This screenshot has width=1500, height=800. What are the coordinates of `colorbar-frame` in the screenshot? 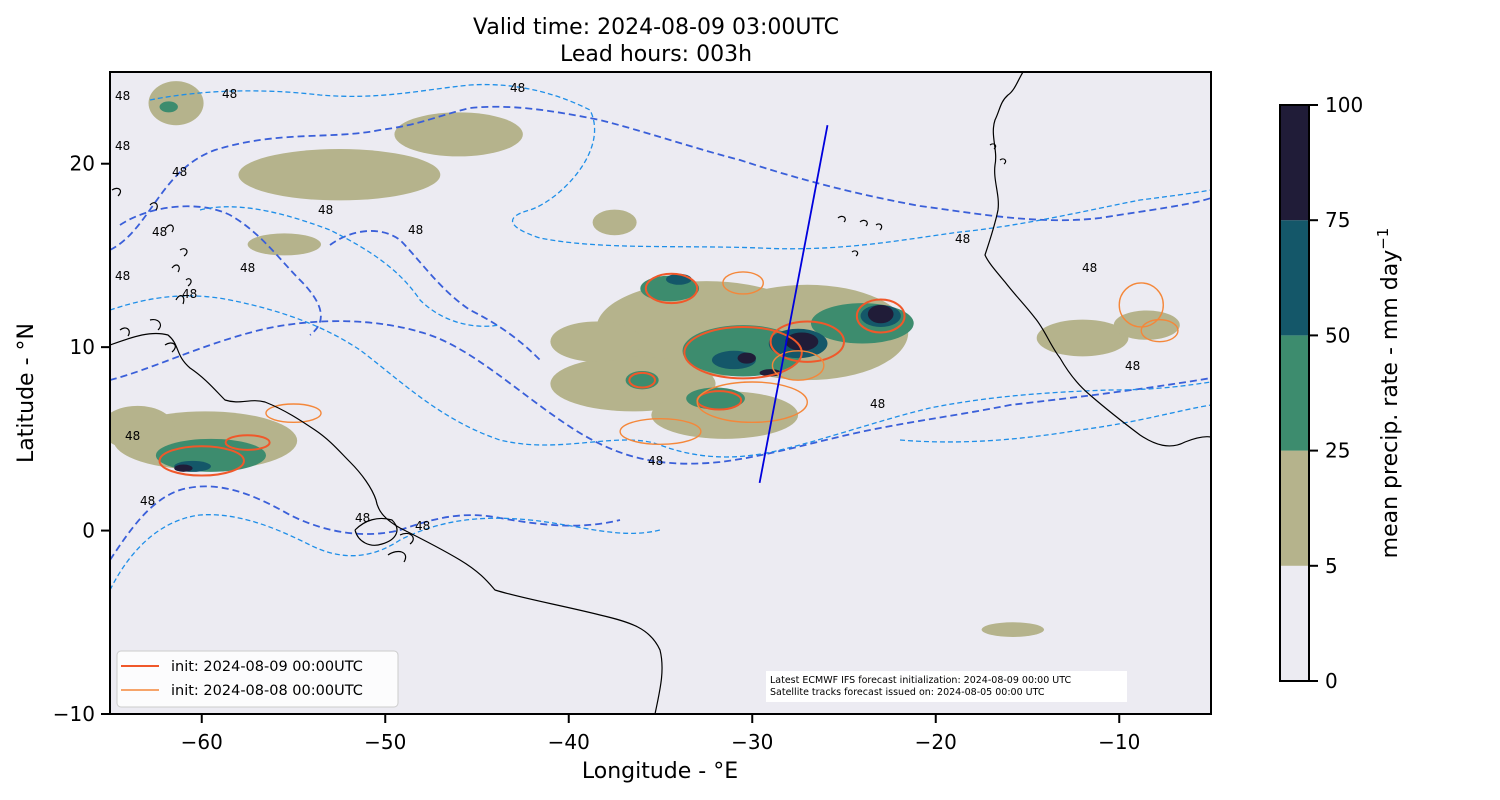 It's located at (1294, 393).